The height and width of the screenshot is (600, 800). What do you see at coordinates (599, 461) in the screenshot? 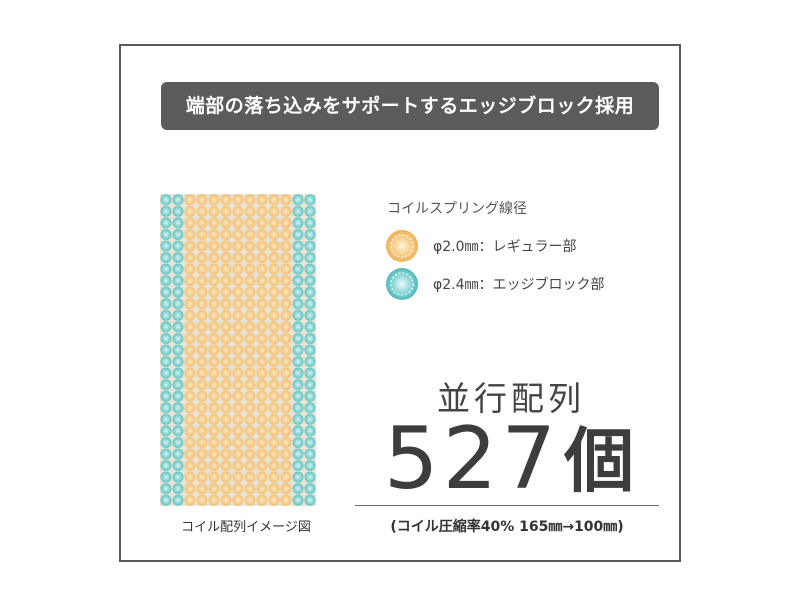
I see `coil-count-unit: 個` at bounding box center [599, 461].